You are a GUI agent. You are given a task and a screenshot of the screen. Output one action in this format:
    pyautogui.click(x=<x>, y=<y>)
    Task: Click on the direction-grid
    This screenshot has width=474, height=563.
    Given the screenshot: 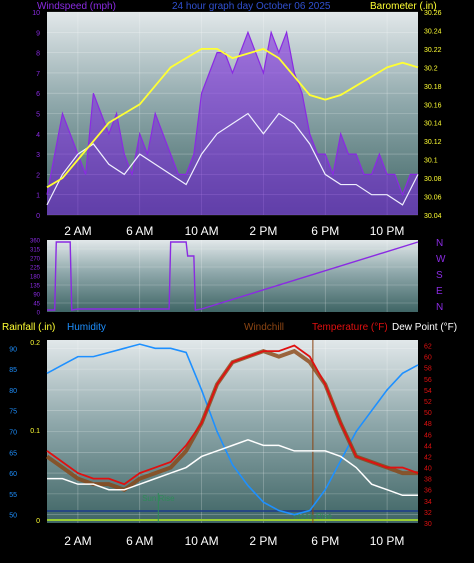 What is the action you would take?
    pyautogui.click(x=232, y=276)
    